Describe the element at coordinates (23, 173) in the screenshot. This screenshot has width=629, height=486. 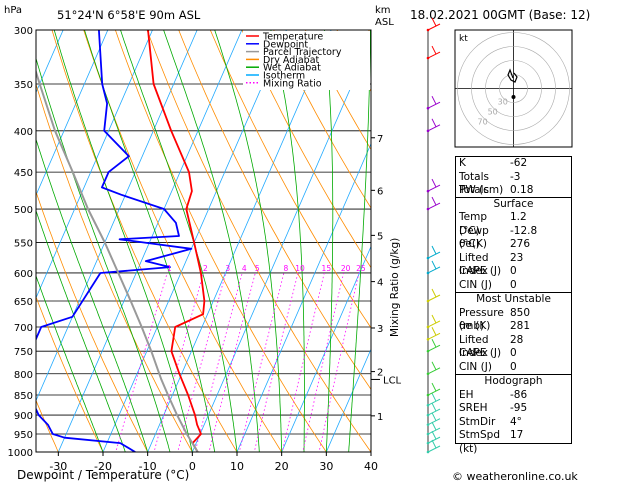
I see `pressure-tick-label: 450` at that location.